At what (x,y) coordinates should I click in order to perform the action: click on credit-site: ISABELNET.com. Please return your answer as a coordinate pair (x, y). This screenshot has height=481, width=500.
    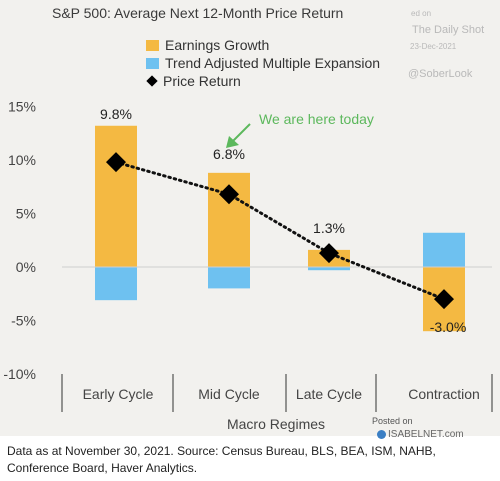
    Looking at the image, I should click on (420, 434).